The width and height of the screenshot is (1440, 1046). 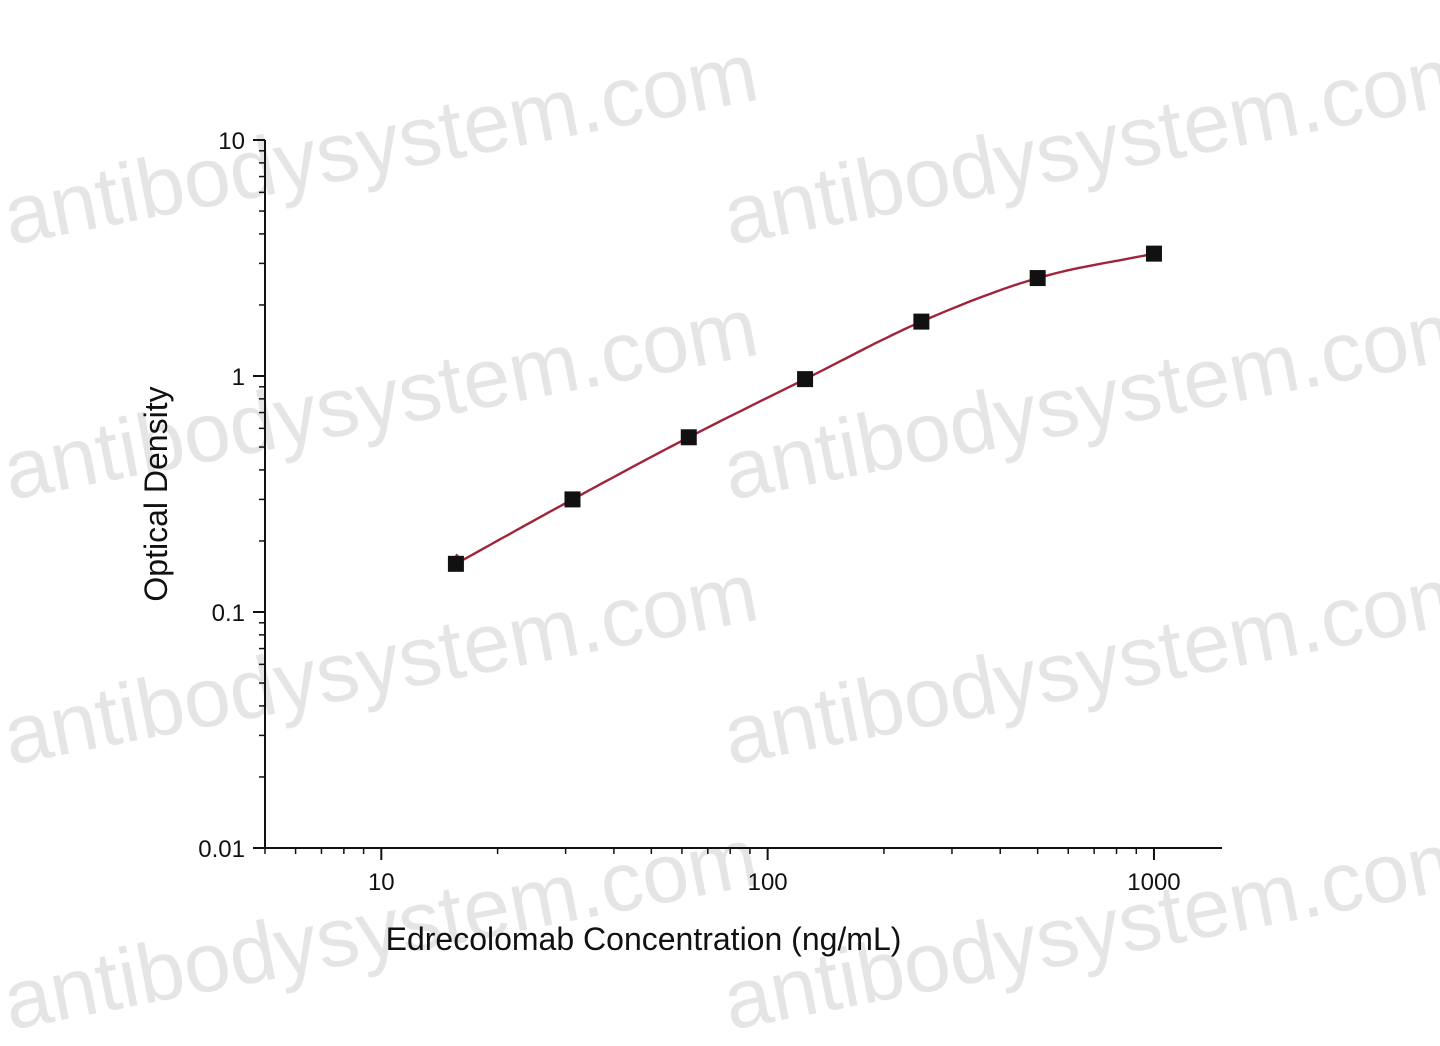 What do you see at coordinates (156, 493) in the screenshot?
I see `y-axis-title: Optical Density` at bounding box center [156, 493].